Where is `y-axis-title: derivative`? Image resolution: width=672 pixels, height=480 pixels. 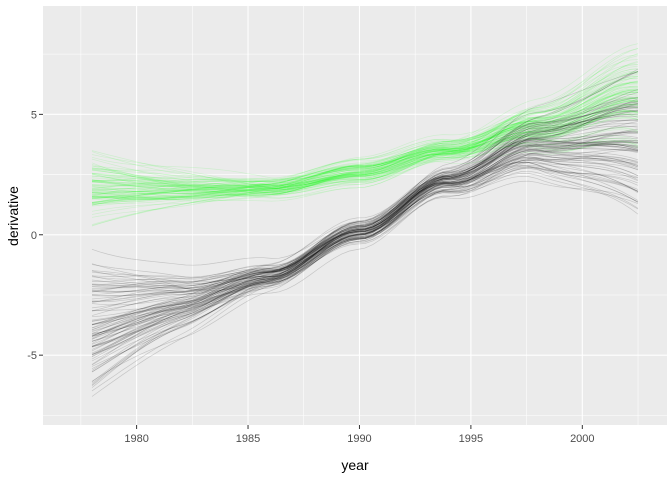 y-axis-title: derivative is located at coordinates (13, 216).